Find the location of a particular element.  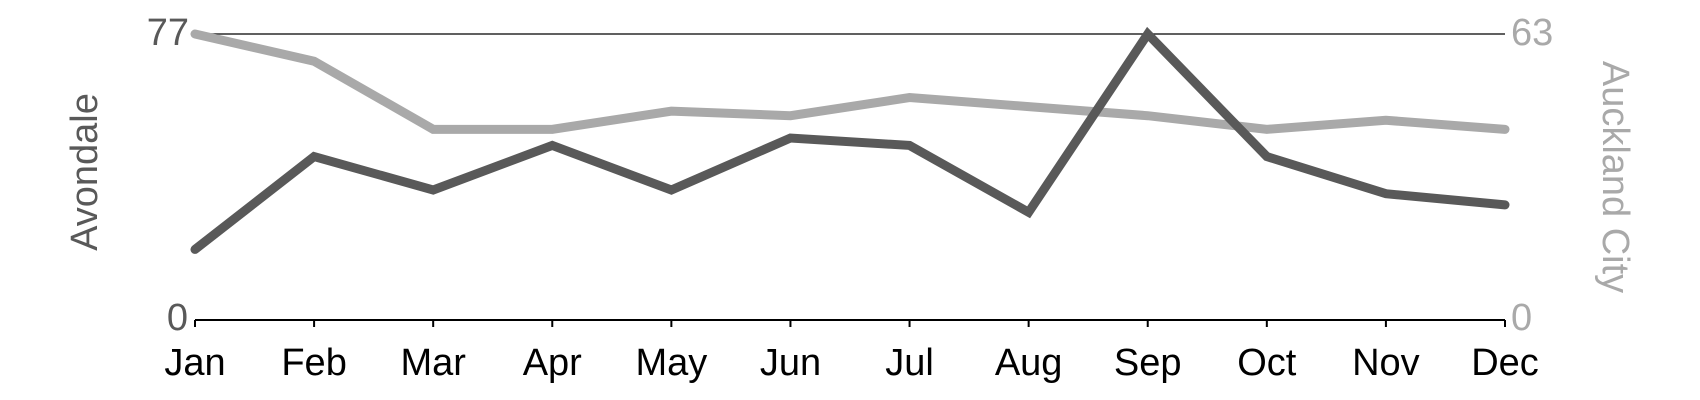

x-tick-label: May is located at coordinates (671, 363).